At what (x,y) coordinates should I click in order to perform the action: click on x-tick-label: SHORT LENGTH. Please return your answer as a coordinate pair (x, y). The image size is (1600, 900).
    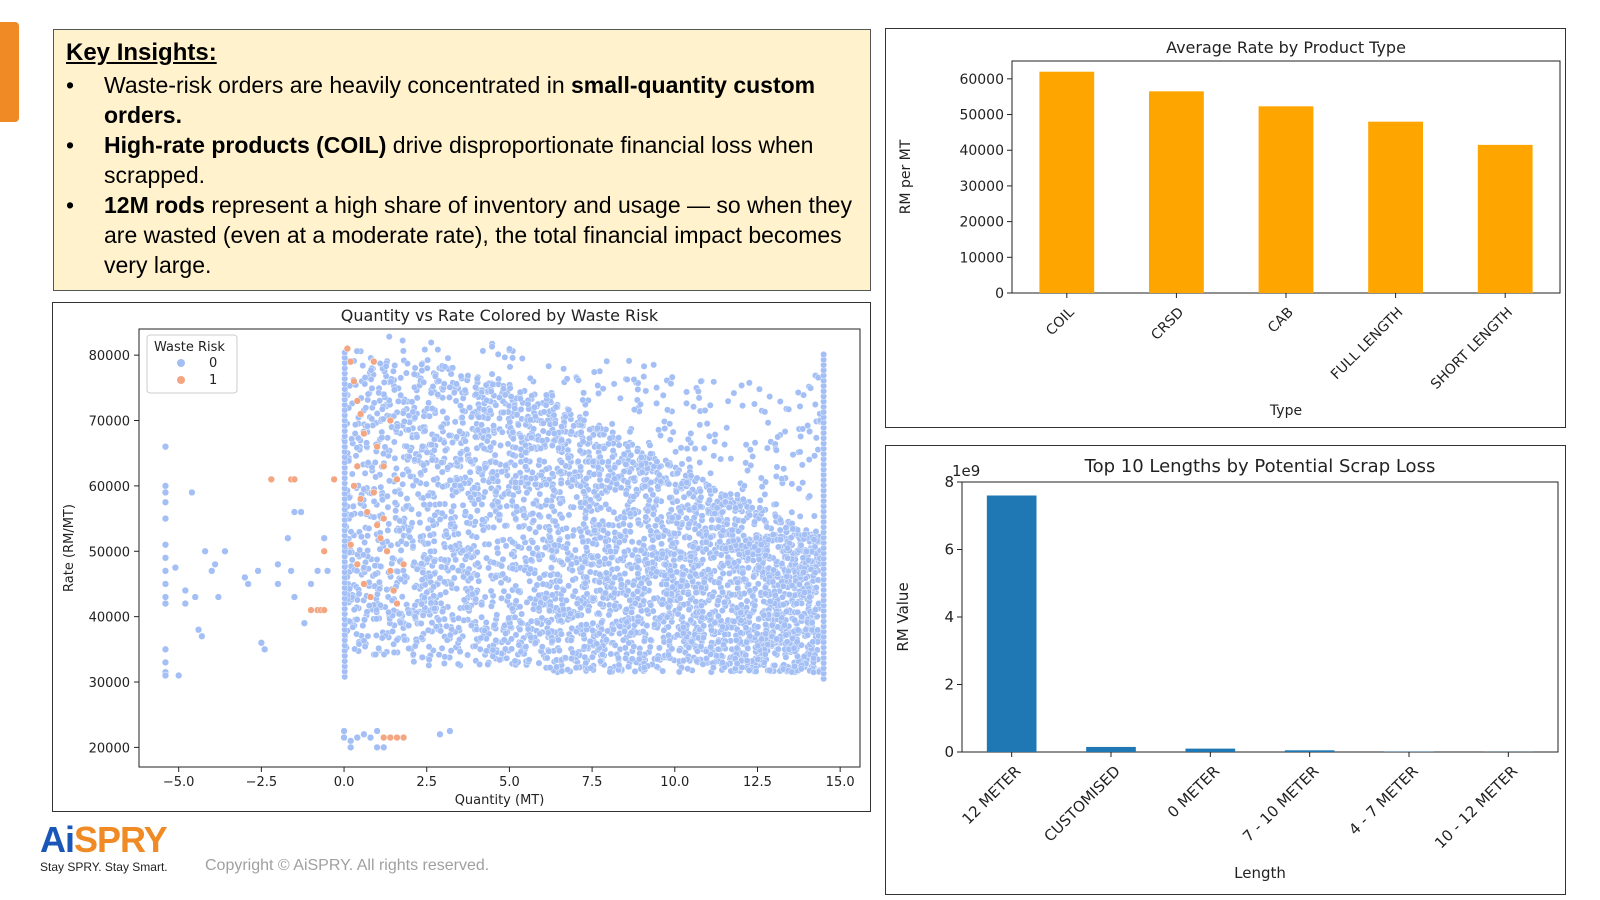
    Looking at the image, I should click on (1472, 349).